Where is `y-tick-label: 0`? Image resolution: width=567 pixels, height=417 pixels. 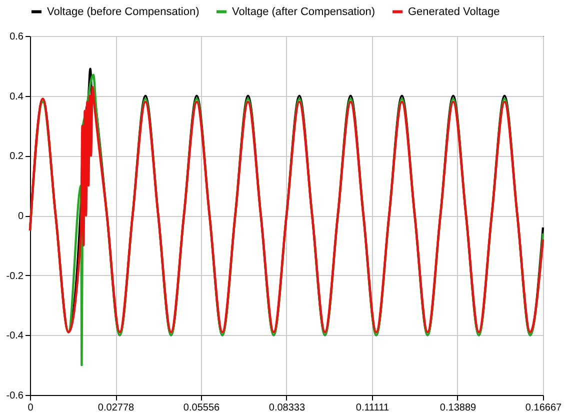 y-tick-label: 0 is located at coordinates (21, 216).